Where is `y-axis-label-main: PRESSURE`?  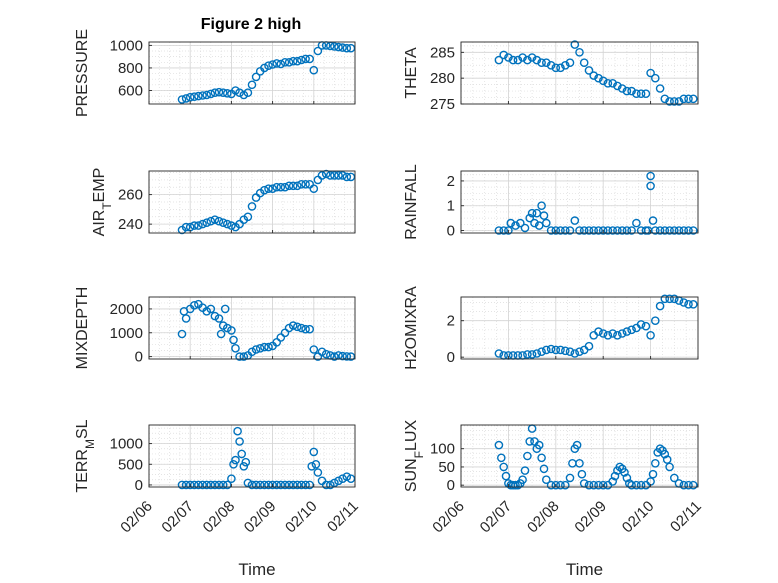
y-axis-label-main: PRESSURE is located at coordinates (82, 73).